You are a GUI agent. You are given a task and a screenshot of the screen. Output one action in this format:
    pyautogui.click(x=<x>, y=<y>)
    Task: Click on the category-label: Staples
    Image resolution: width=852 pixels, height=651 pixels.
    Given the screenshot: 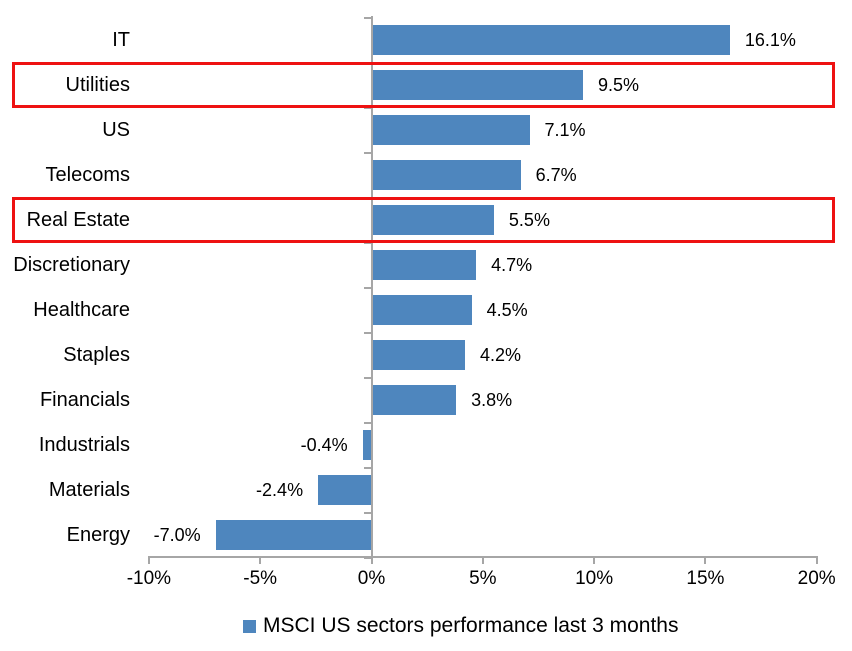 What is the action you would take?
    pyautogui.click(x=96, y=355)
    